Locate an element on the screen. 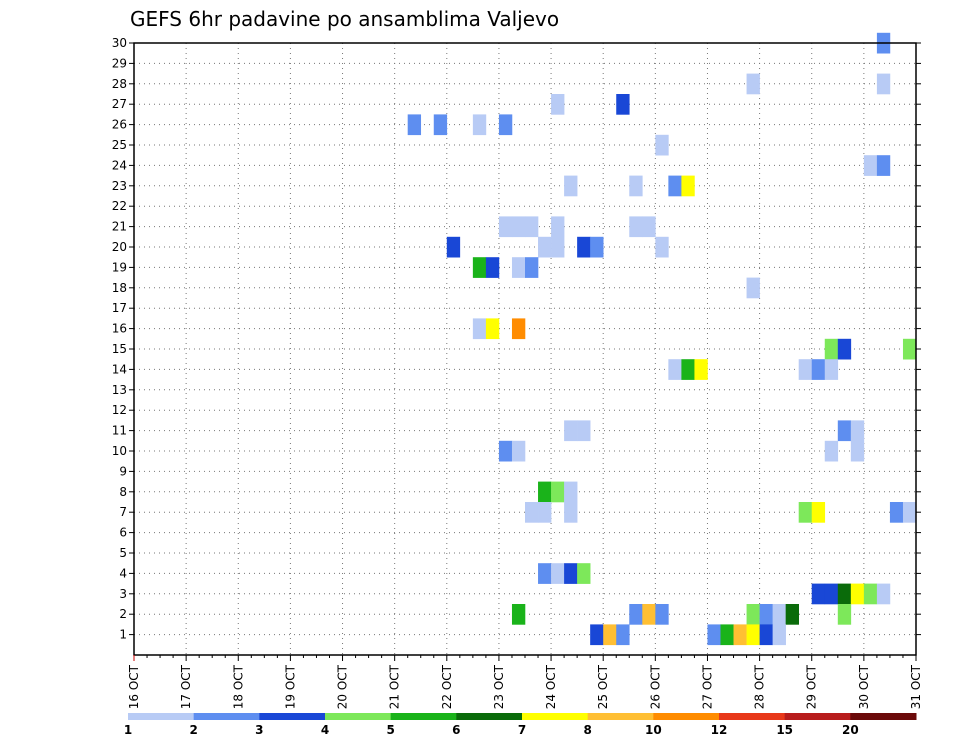  y-tick-label: 5 is located at coordinates (123, 553).